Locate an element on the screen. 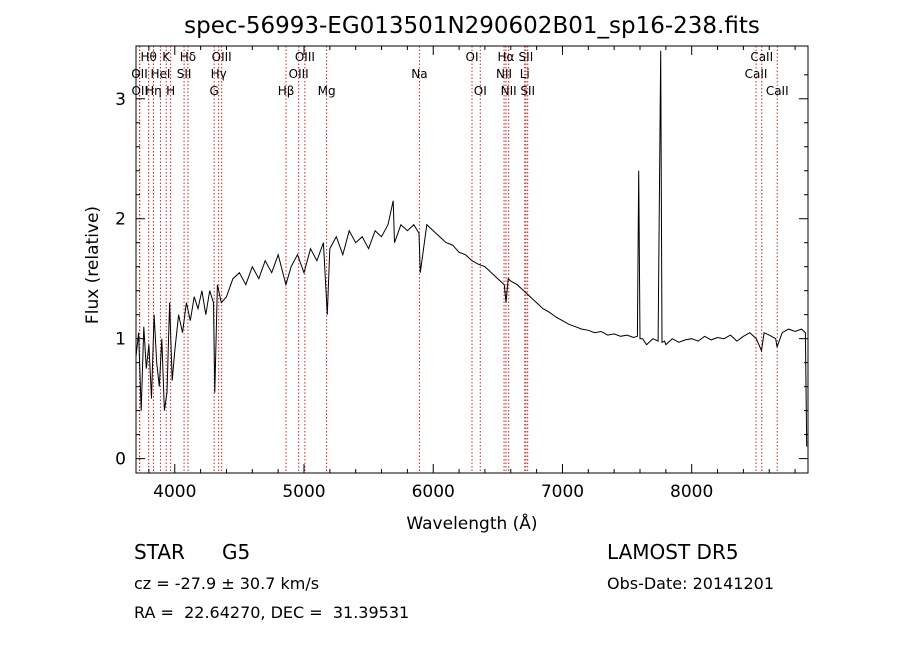 The height and width of the screenshot is (649, 900). y-axis-label: Flux (relative) is located at coordinates (93, 265).